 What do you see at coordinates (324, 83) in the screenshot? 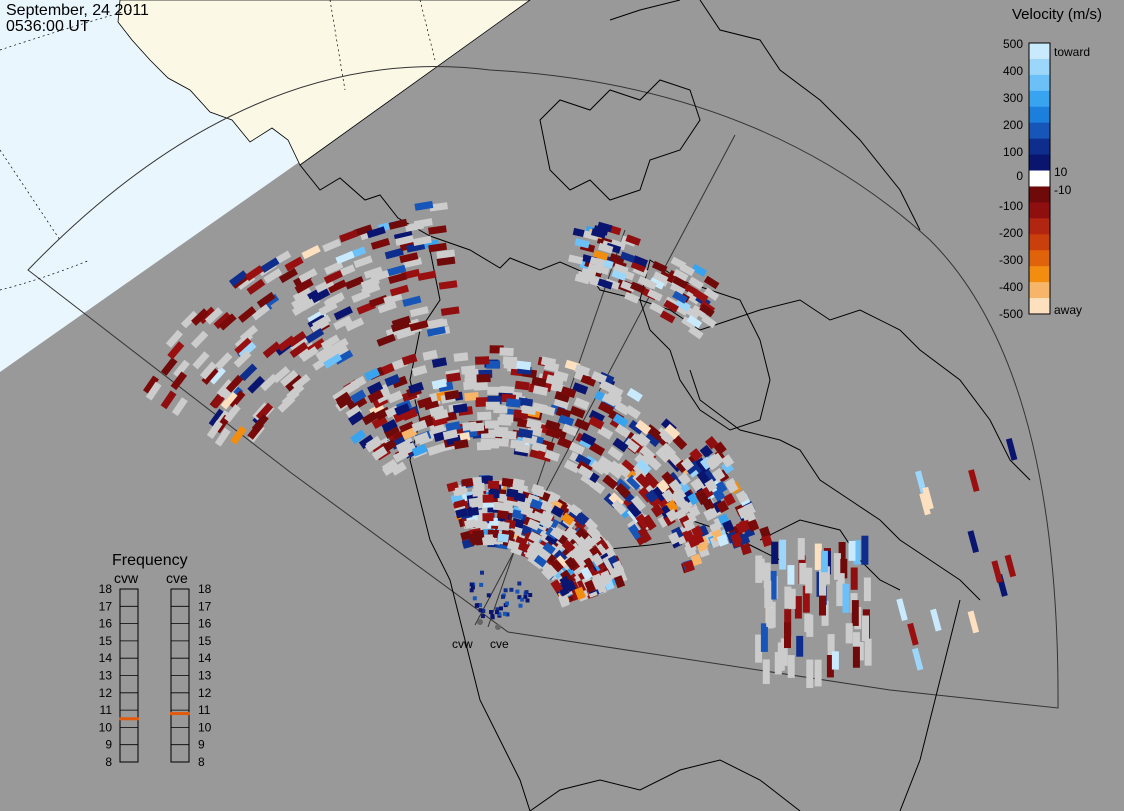
I see `daylight-landmass` at bounding box center [324, 83].